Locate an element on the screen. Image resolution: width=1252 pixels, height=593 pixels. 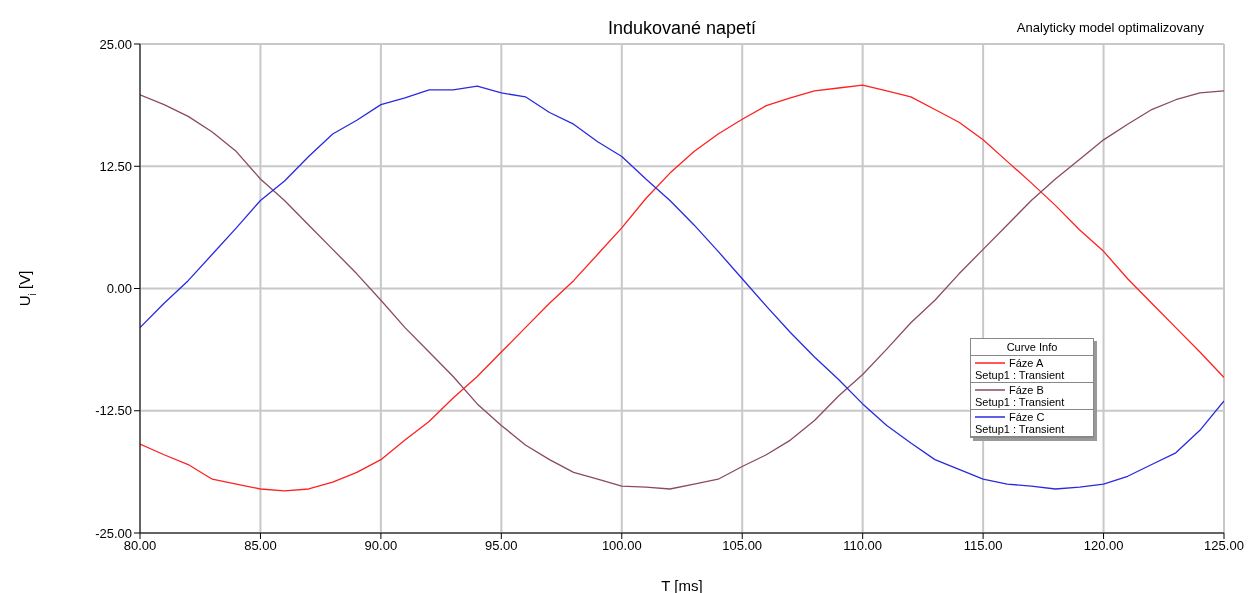
x-tick-label: 85.00 is located at coordinates (260, 546).